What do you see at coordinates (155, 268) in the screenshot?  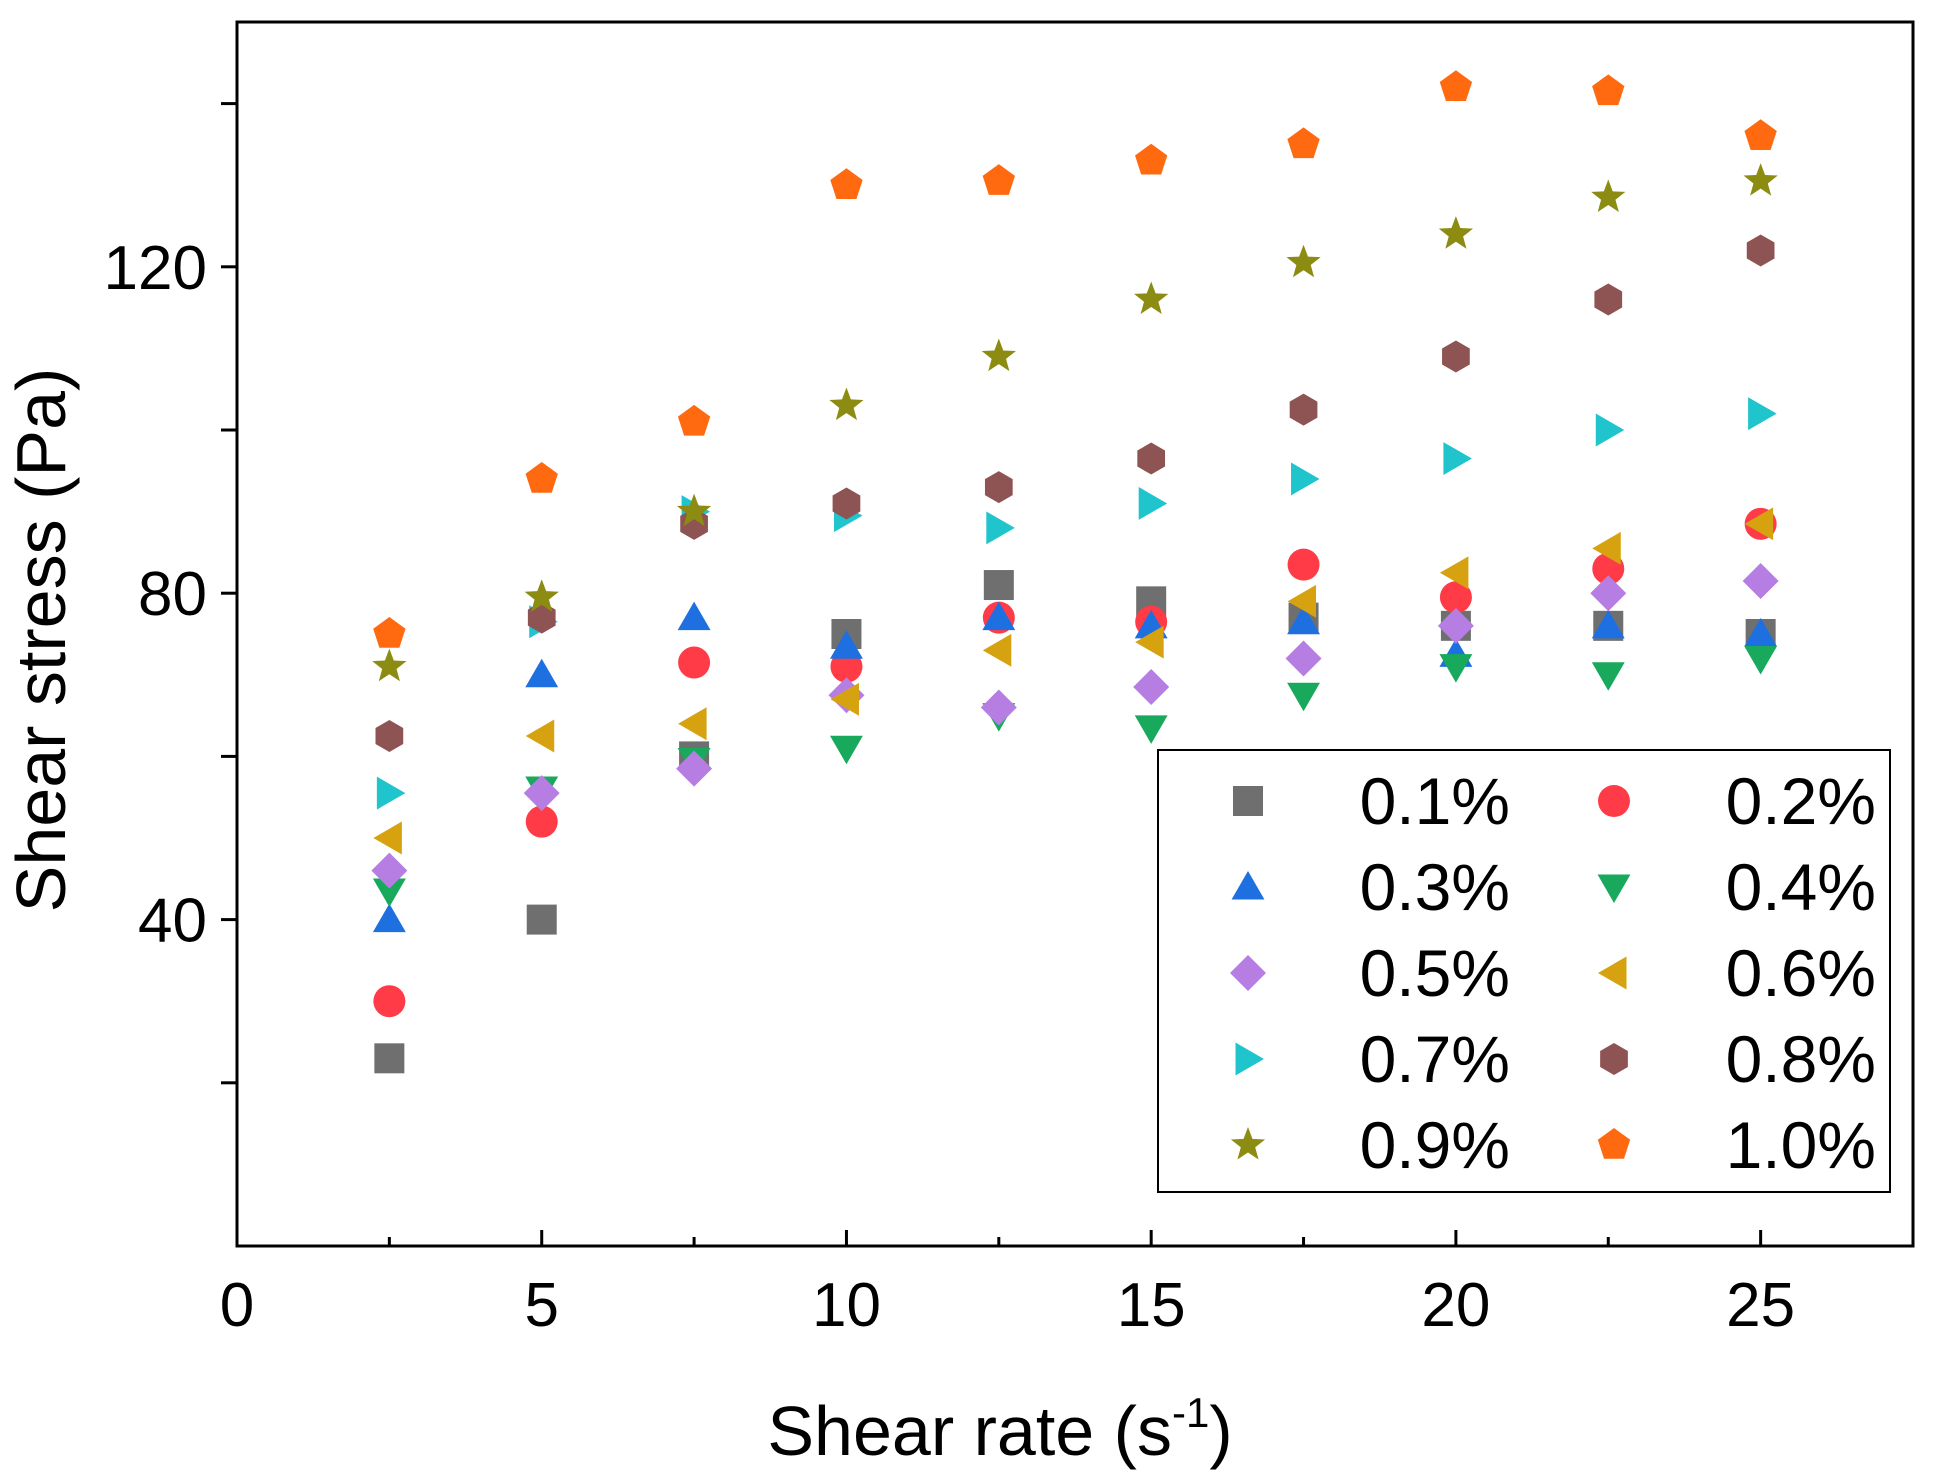 I see `y-tick-label: 120` at bounding box center [155, 268].